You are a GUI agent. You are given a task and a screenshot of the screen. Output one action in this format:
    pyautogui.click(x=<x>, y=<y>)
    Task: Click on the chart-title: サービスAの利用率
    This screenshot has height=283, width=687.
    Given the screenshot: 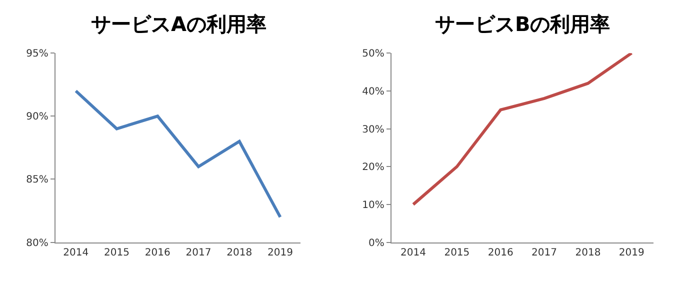 What is the action you would take?
    pyautogui.click(x=178, y=24)
    